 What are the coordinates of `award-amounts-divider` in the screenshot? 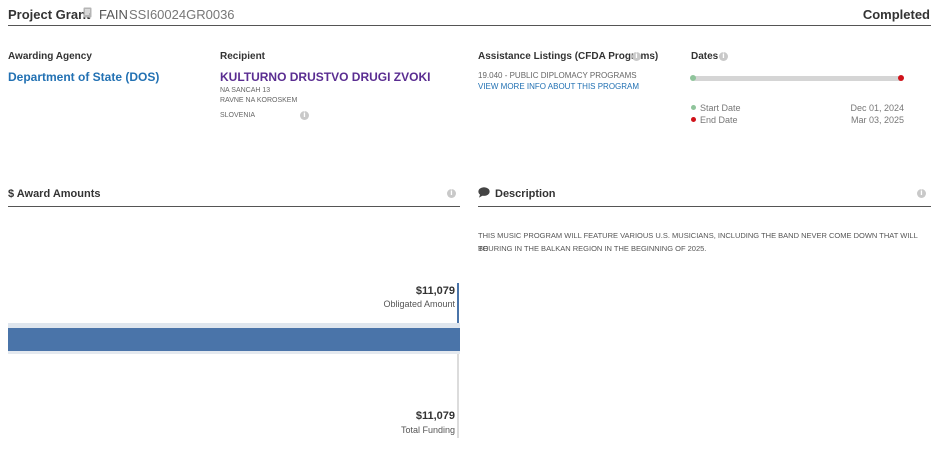 It's located at (234, 206).